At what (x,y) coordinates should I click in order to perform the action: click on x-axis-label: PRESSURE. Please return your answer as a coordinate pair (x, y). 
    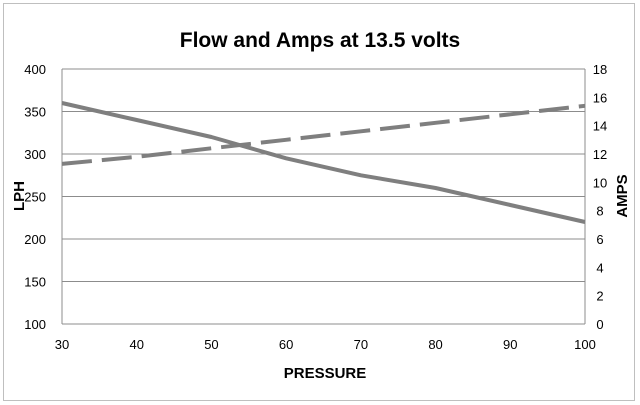
    Looking at the image, I should click on (325, 373).